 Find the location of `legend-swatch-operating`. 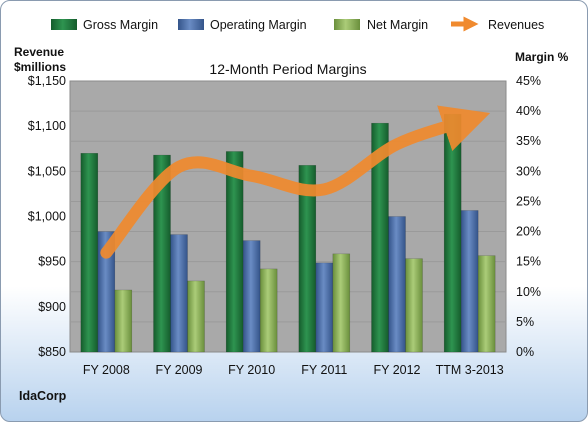

legend-swatch-operating is located at coordinates (191, 24).